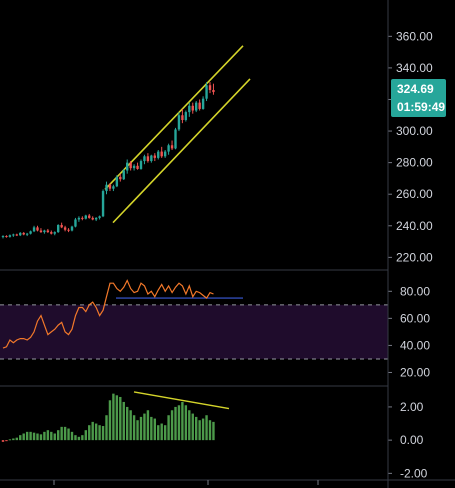 The width and height of the screenshot is (455, 488). I want to click on macd-histogram, so click(108, 417).